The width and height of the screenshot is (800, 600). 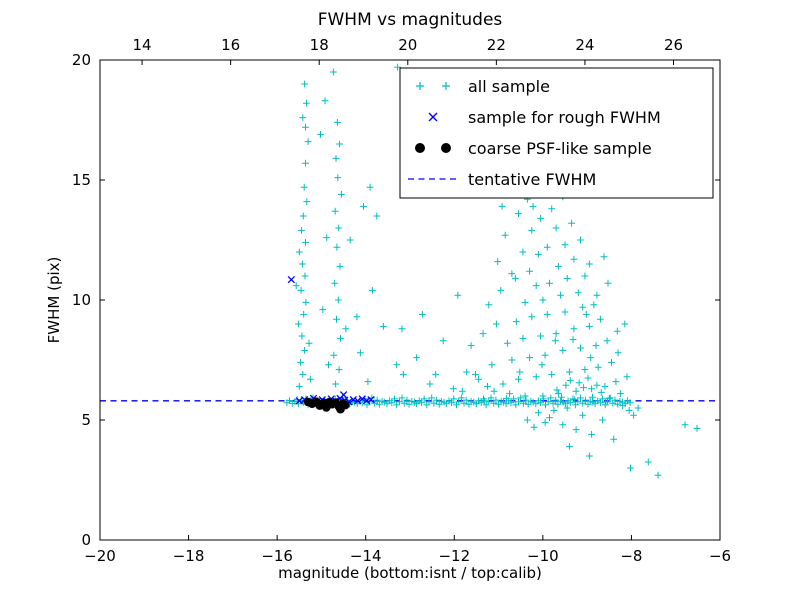 I want to click on legend-box, so click(x=556, y=133).